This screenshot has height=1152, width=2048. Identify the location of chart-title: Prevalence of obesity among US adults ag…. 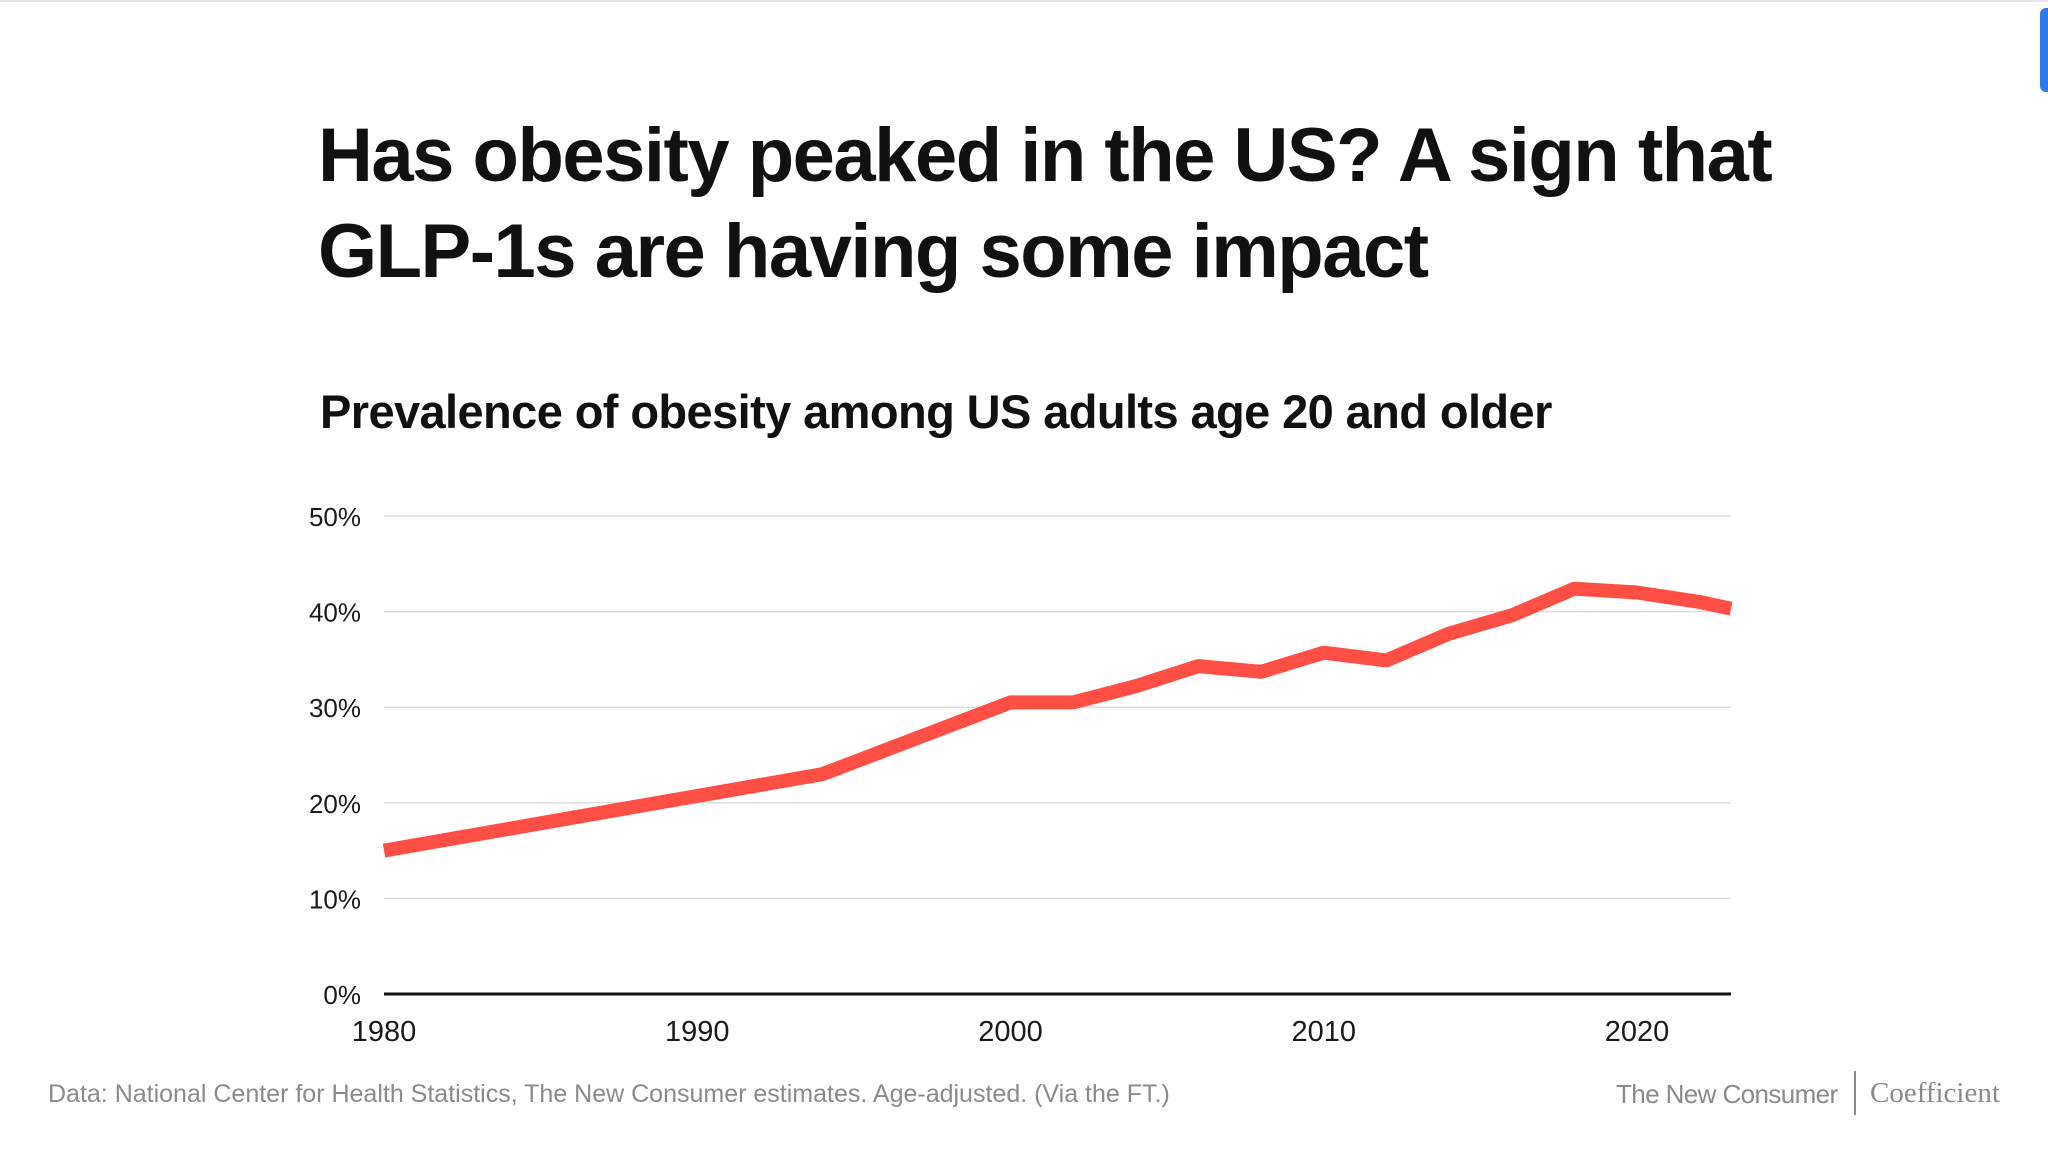
(936, 411).